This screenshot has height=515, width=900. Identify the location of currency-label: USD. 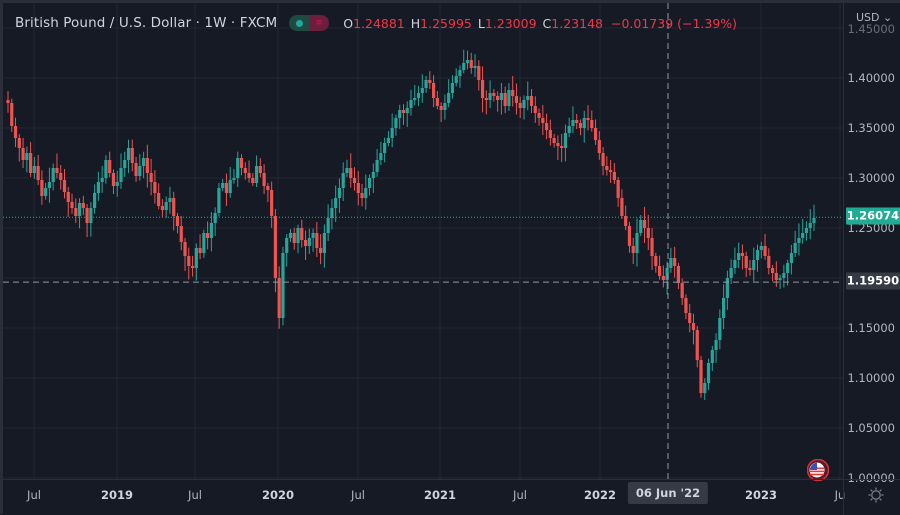
(868, 17).